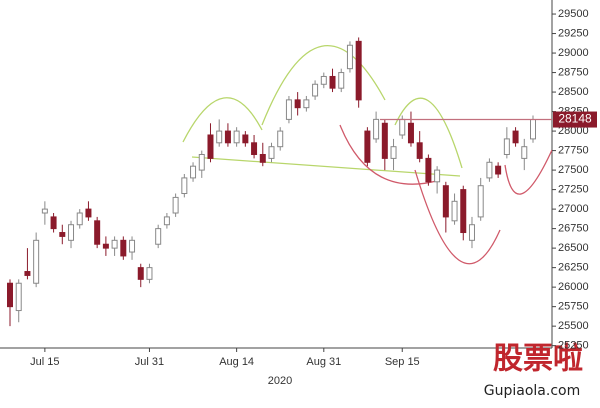 This screenshot has height=408, width=600. What do you see at coordinates (402, 362) in the screenshot?
I see `x-tick-label: Sep 15` at bounding box center [402, 362].